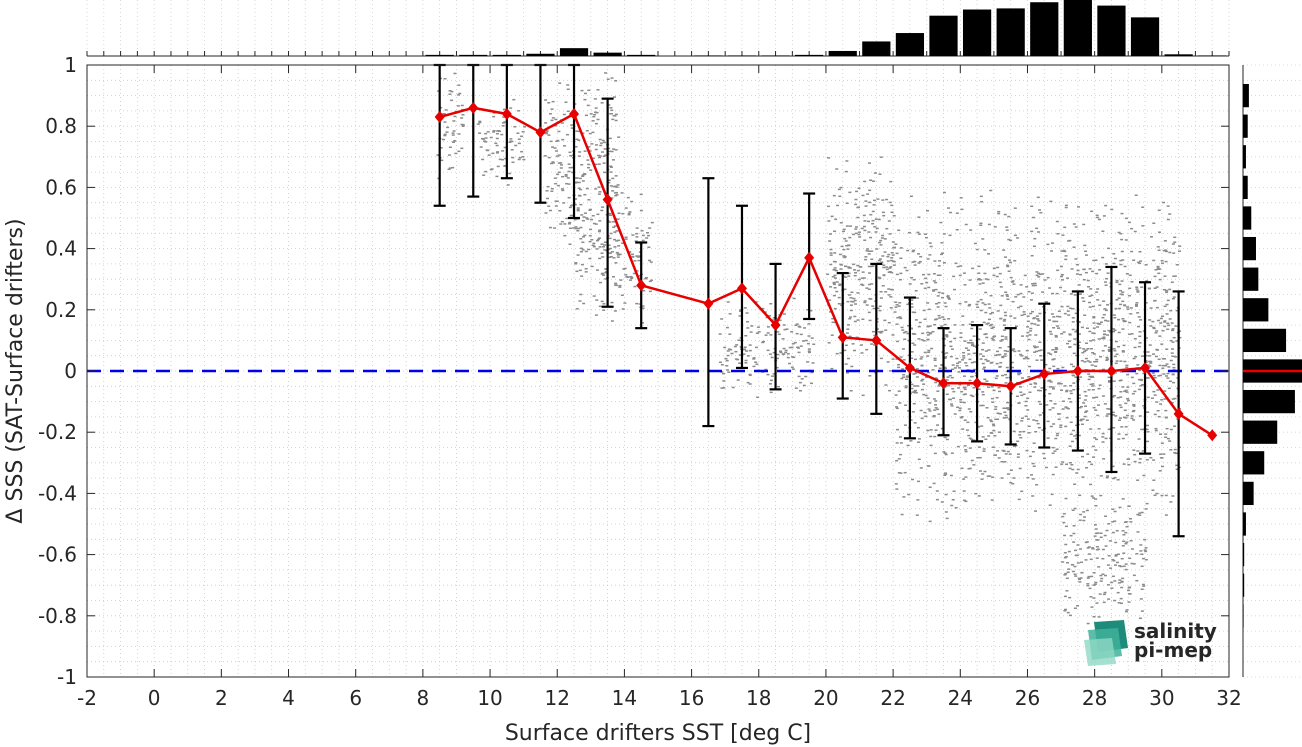  I want to click on mean-marker, so click(641, 285).